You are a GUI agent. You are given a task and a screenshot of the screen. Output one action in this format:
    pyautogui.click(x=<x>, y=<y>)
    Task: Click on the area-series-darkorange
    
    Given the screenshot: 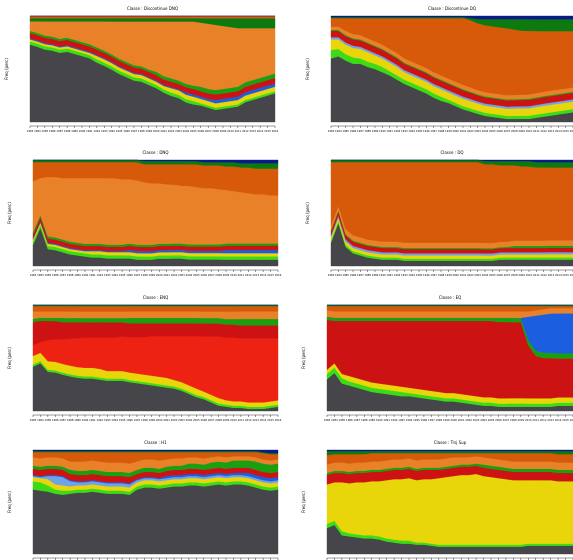 What is the action you would take?
    pyautogui.click(x=152, y=17)
    